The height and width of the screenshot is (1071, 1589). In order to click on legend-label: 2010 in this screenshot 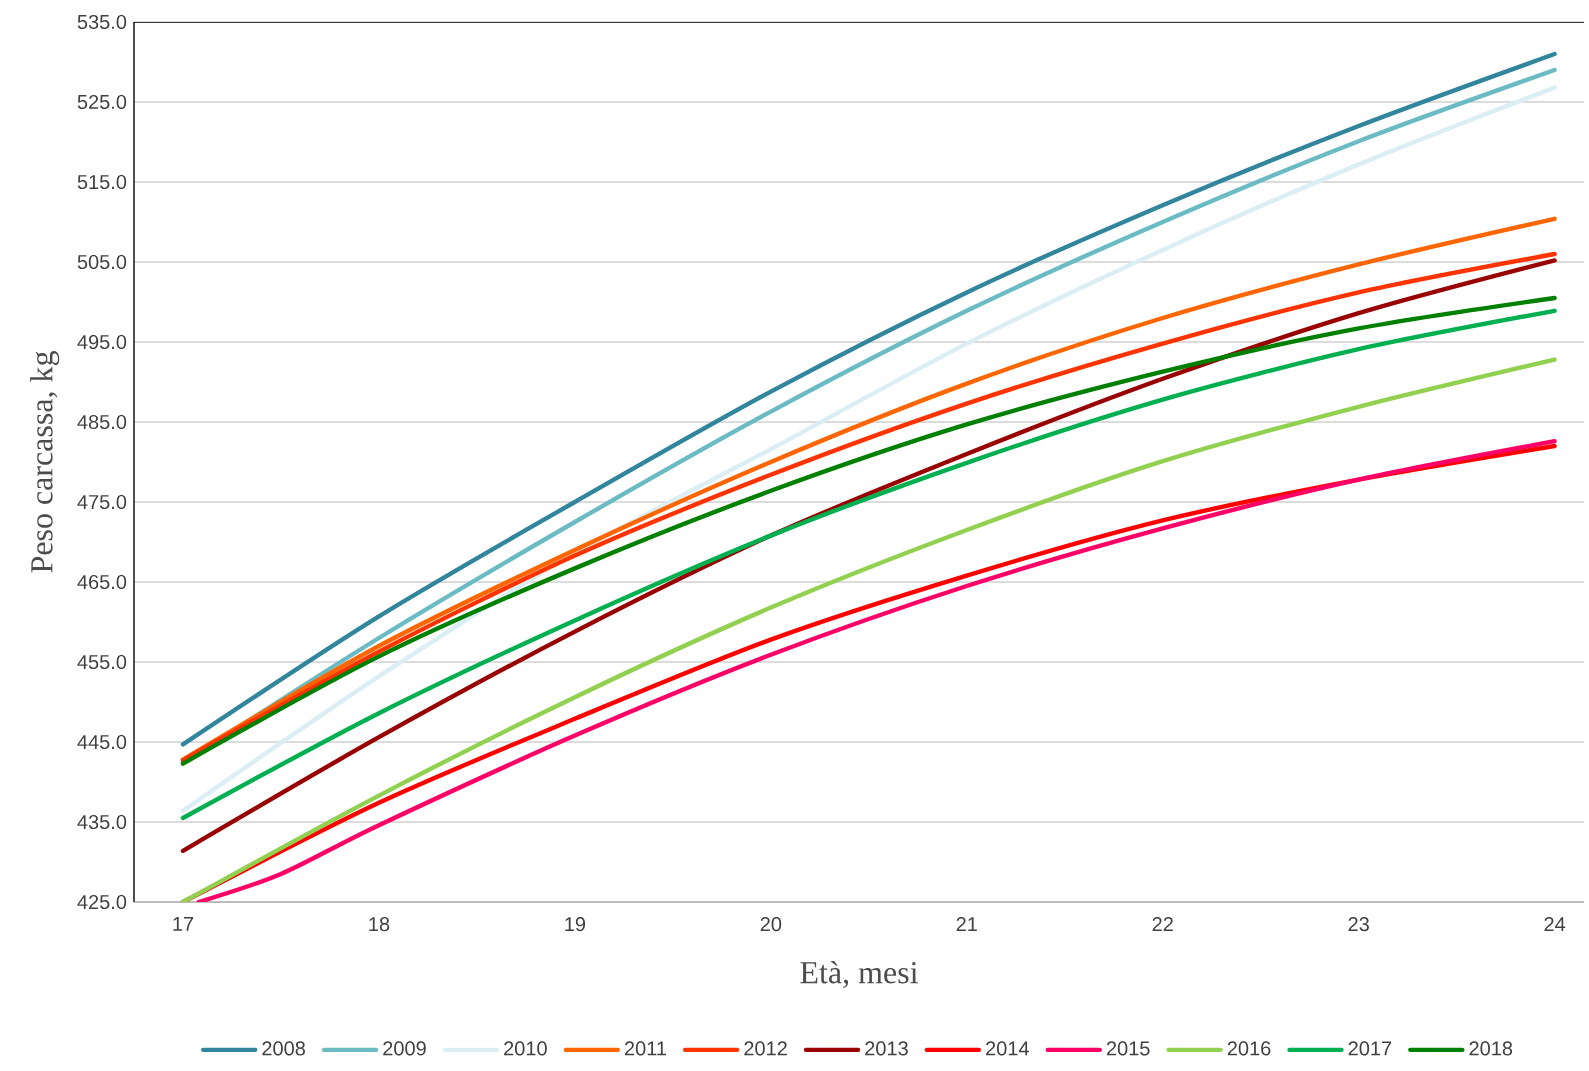, I will do `click(525, 1048)`.